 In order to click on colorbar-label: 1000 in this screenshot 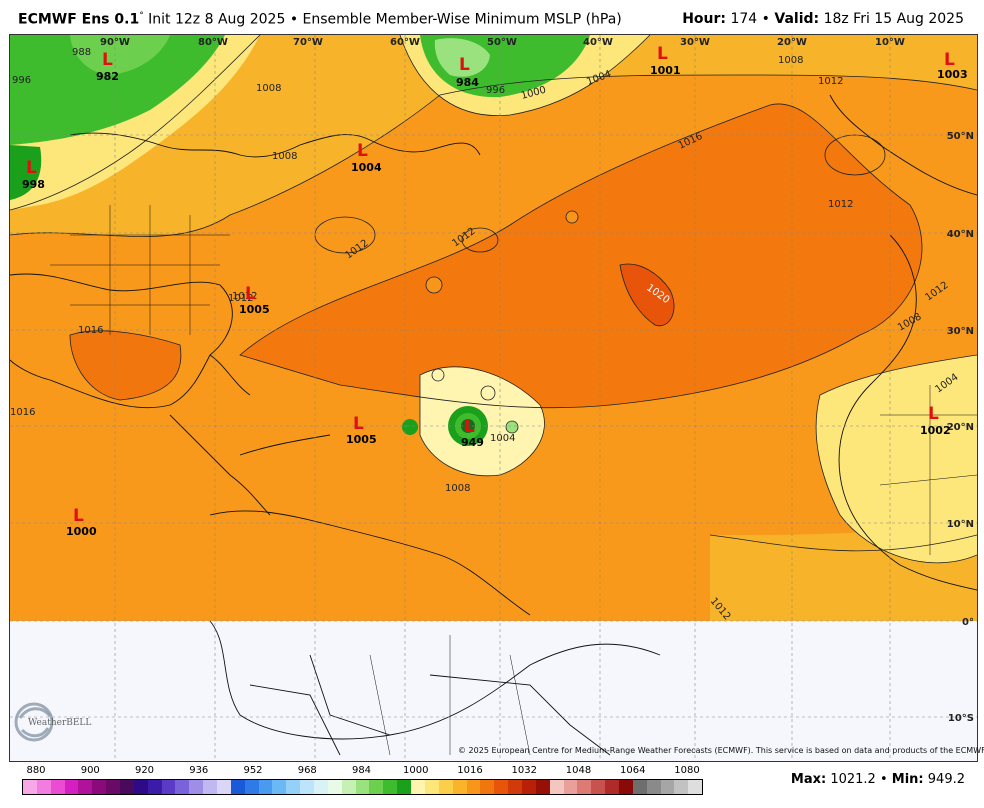, I will do `click(416, 770)`.